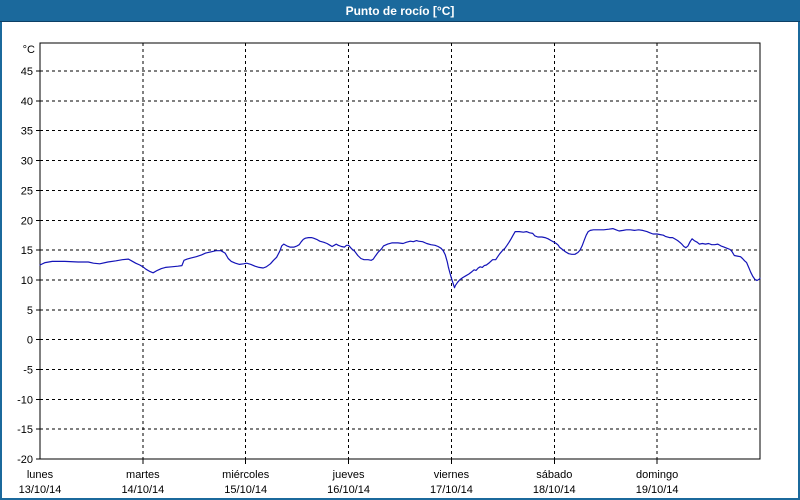  I want to click on x-axis-date-label: 14/10/14, so click(142, 490).